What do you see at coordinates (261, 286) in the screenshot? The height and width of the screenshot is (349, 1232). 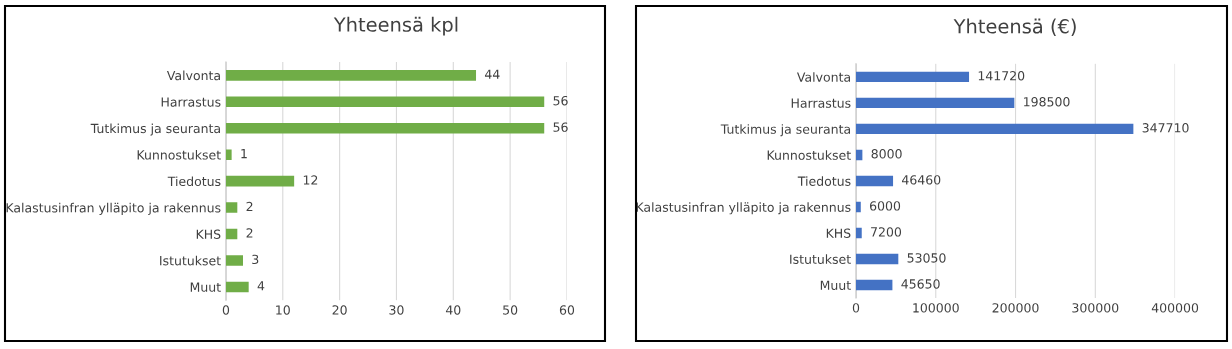 I see `data-label: 4` at bounding box center [261, 286].